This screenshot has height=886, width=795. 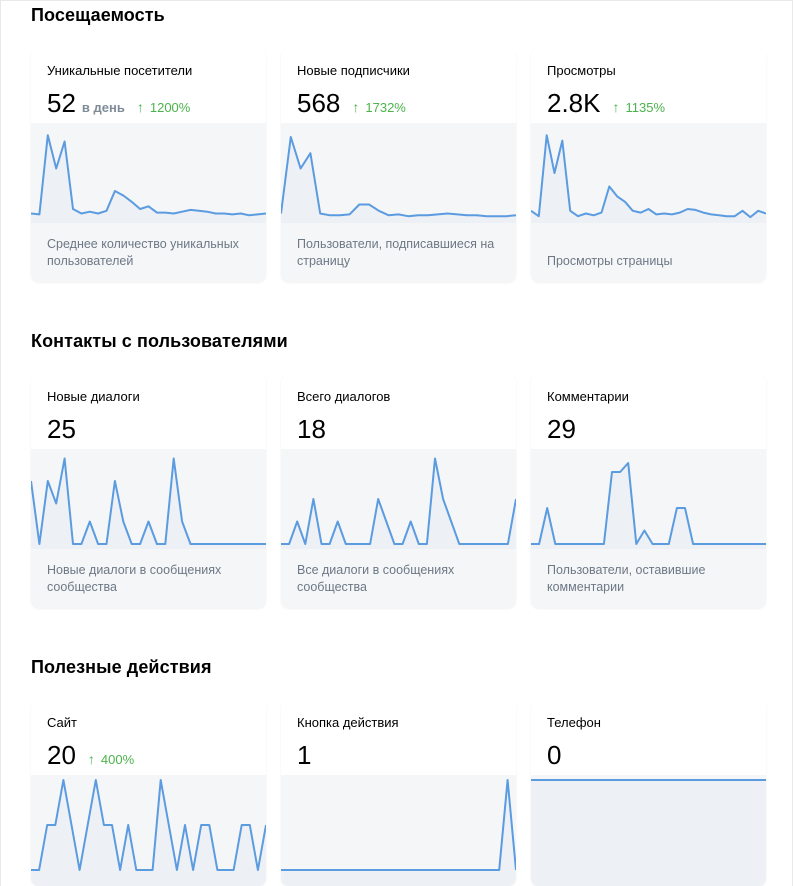 What do you see at coordinates (348, 722) in the screenshot?
I see `card-label: Кнопка действия` at bounding box center [348, 722].